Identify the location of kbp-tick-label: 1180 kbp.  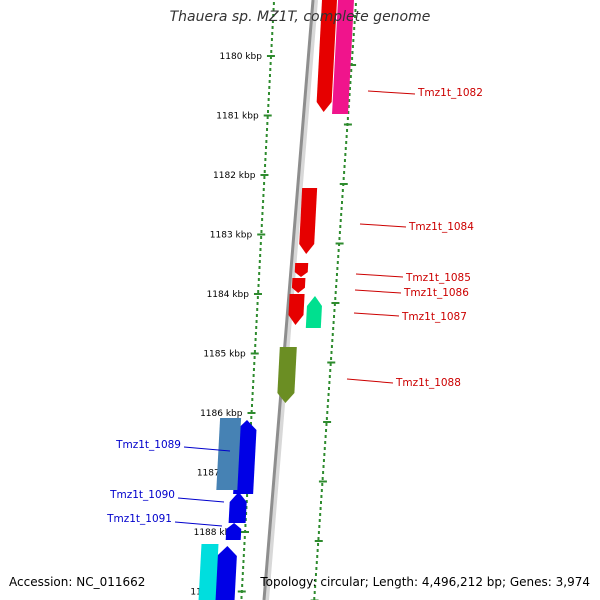
(241, 57).